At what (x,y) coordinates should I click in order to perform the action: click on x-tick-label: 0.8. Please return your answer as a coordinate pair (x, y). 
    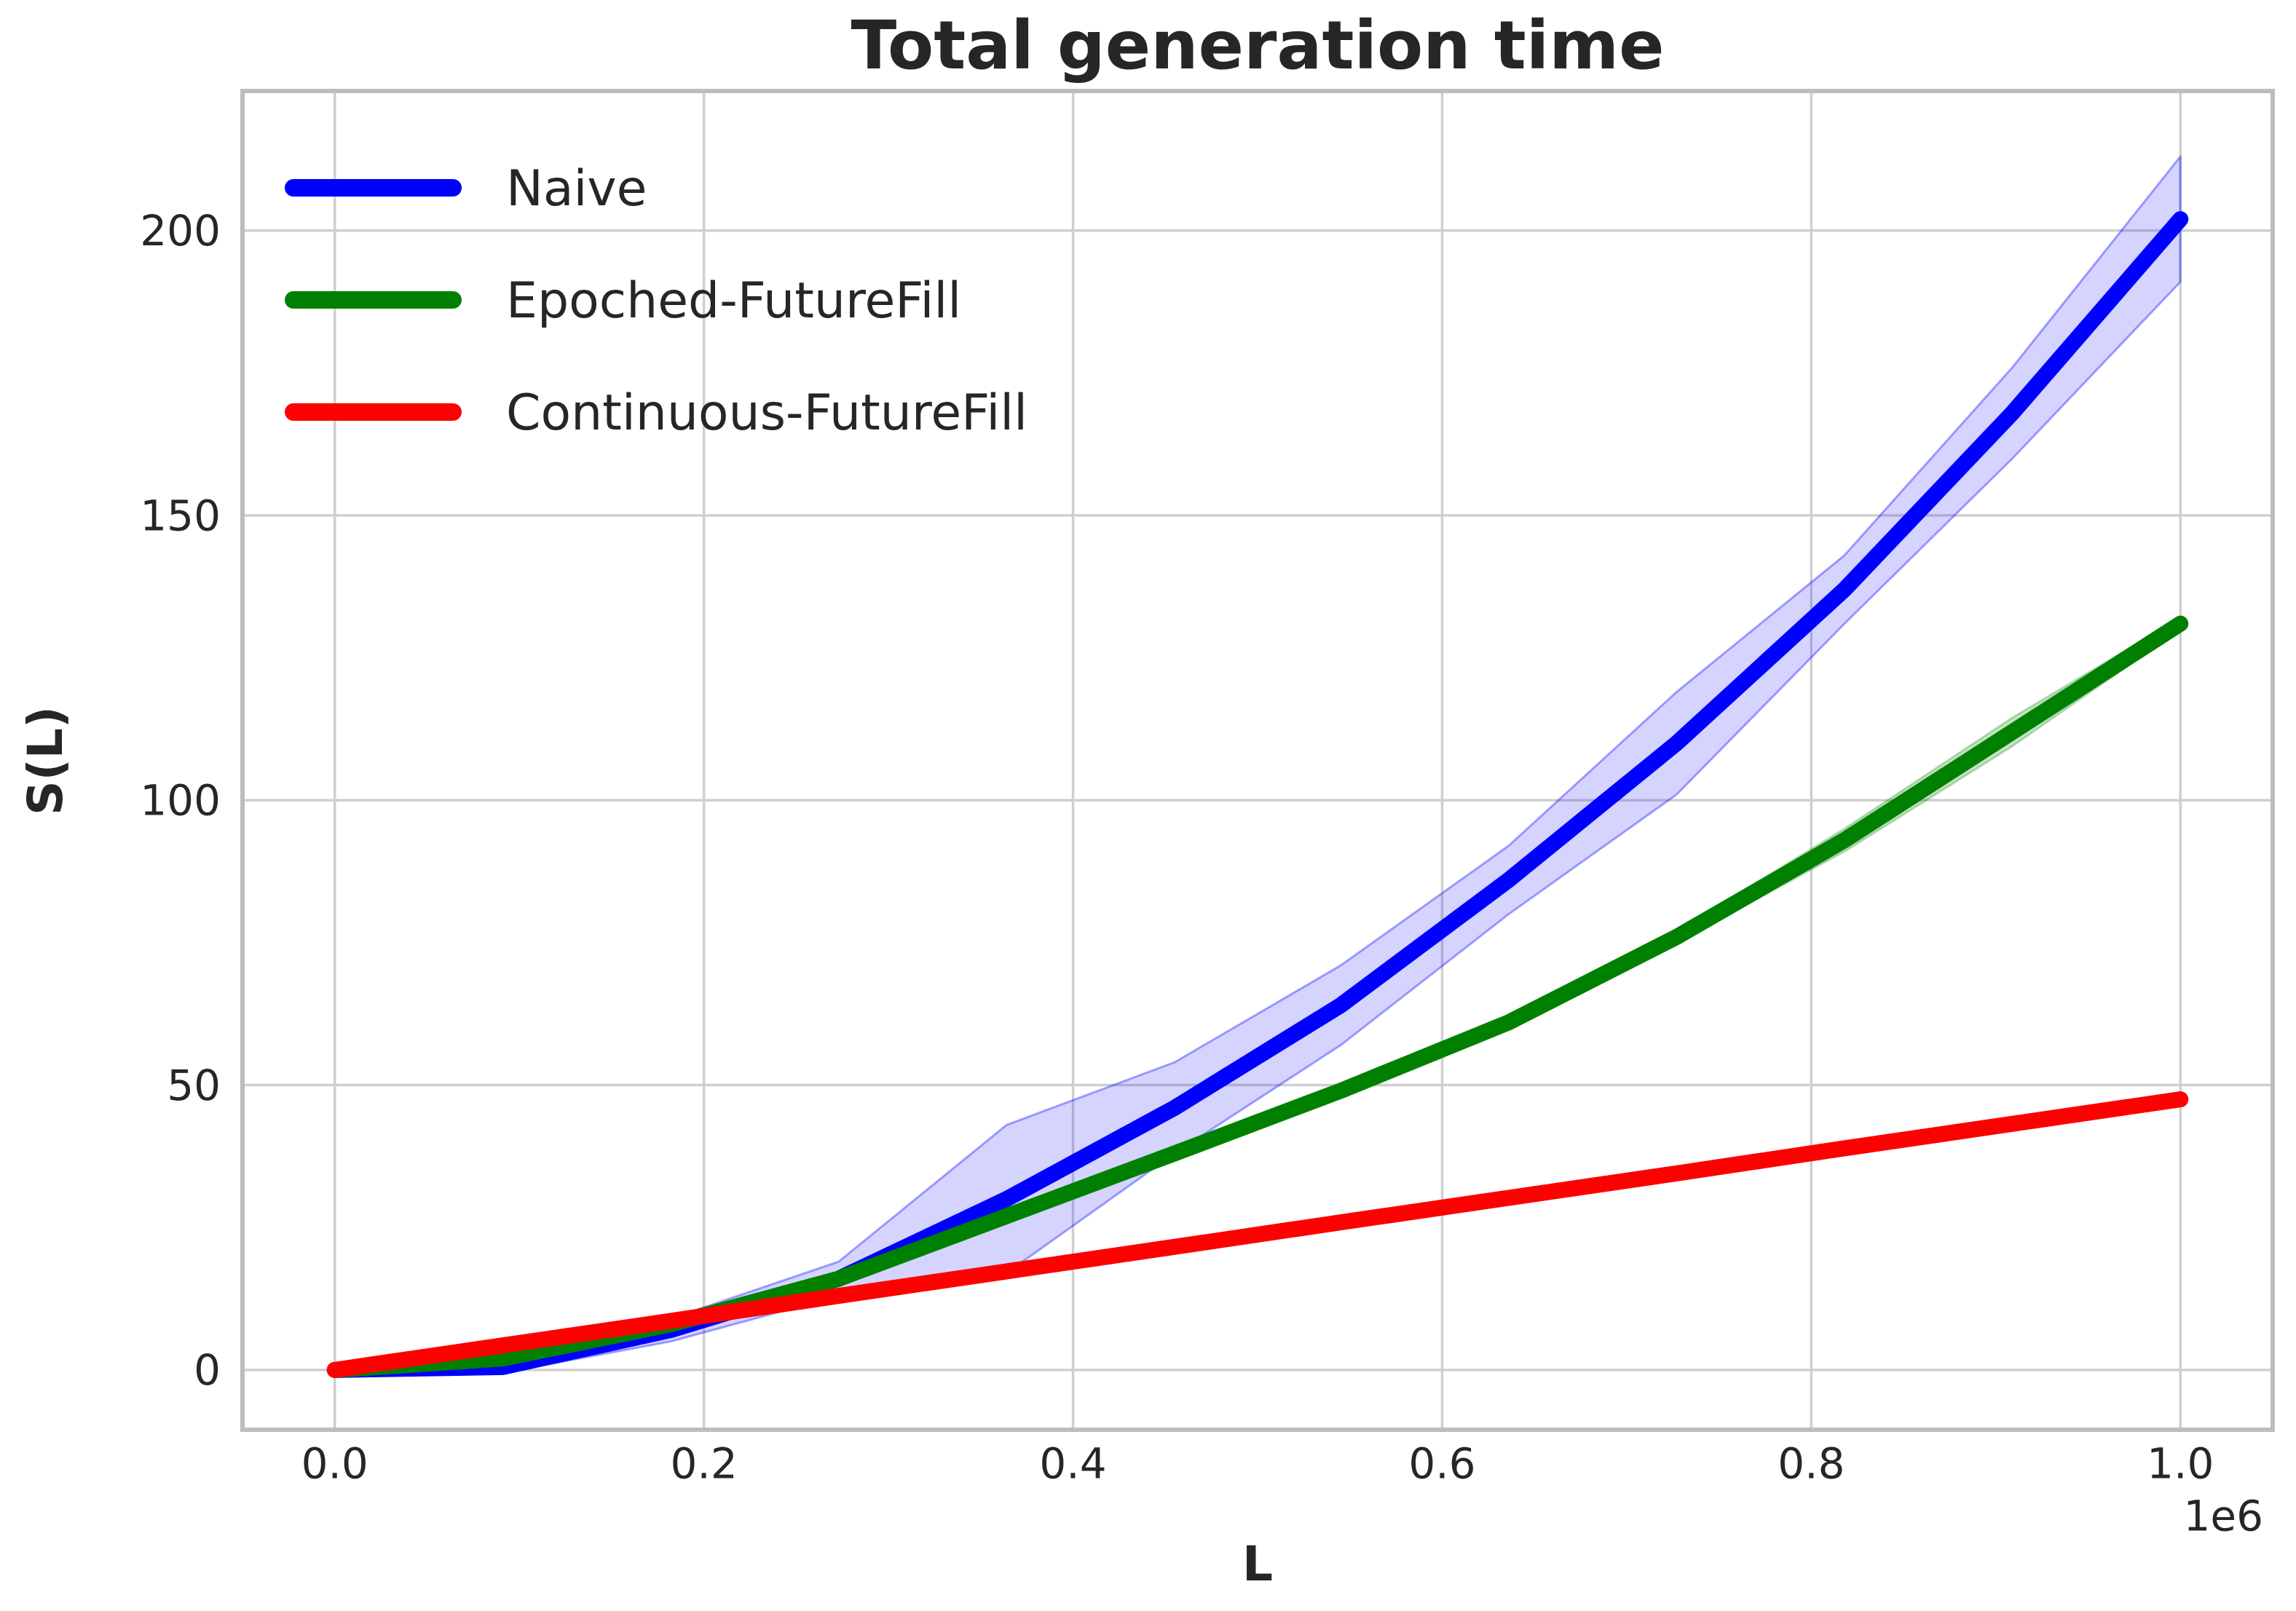
    Looking at the image, I should click on (1811, 1463).